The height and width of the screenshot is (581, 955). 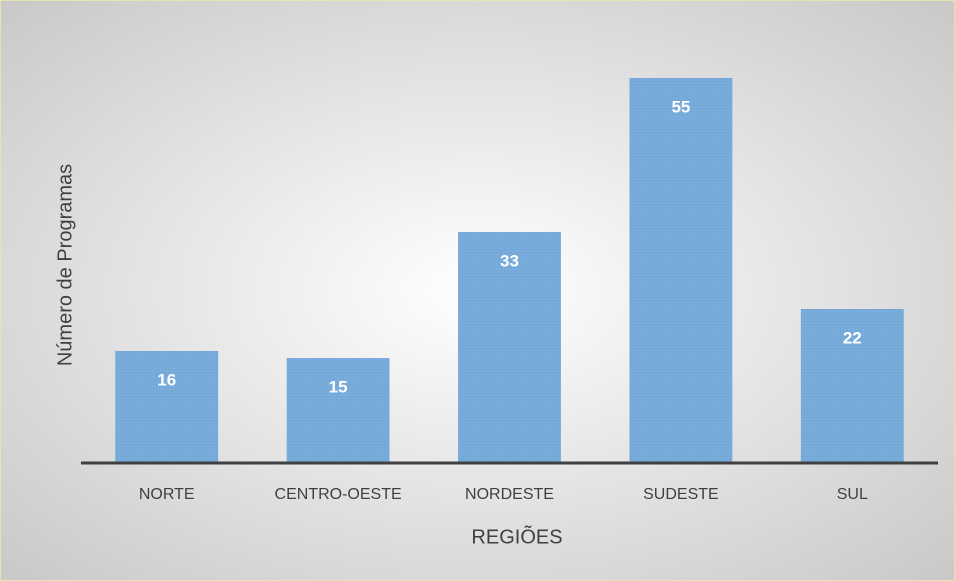 I want to click on x-tick-label: SUL, so click(x=852, y=494).